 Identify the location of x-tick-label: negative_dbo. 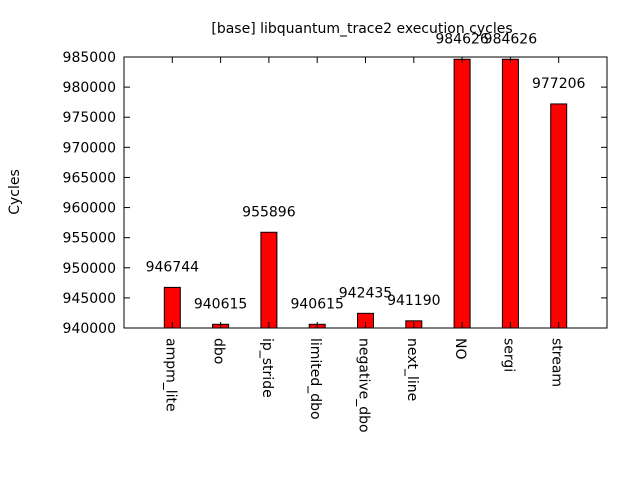
(364, 385).